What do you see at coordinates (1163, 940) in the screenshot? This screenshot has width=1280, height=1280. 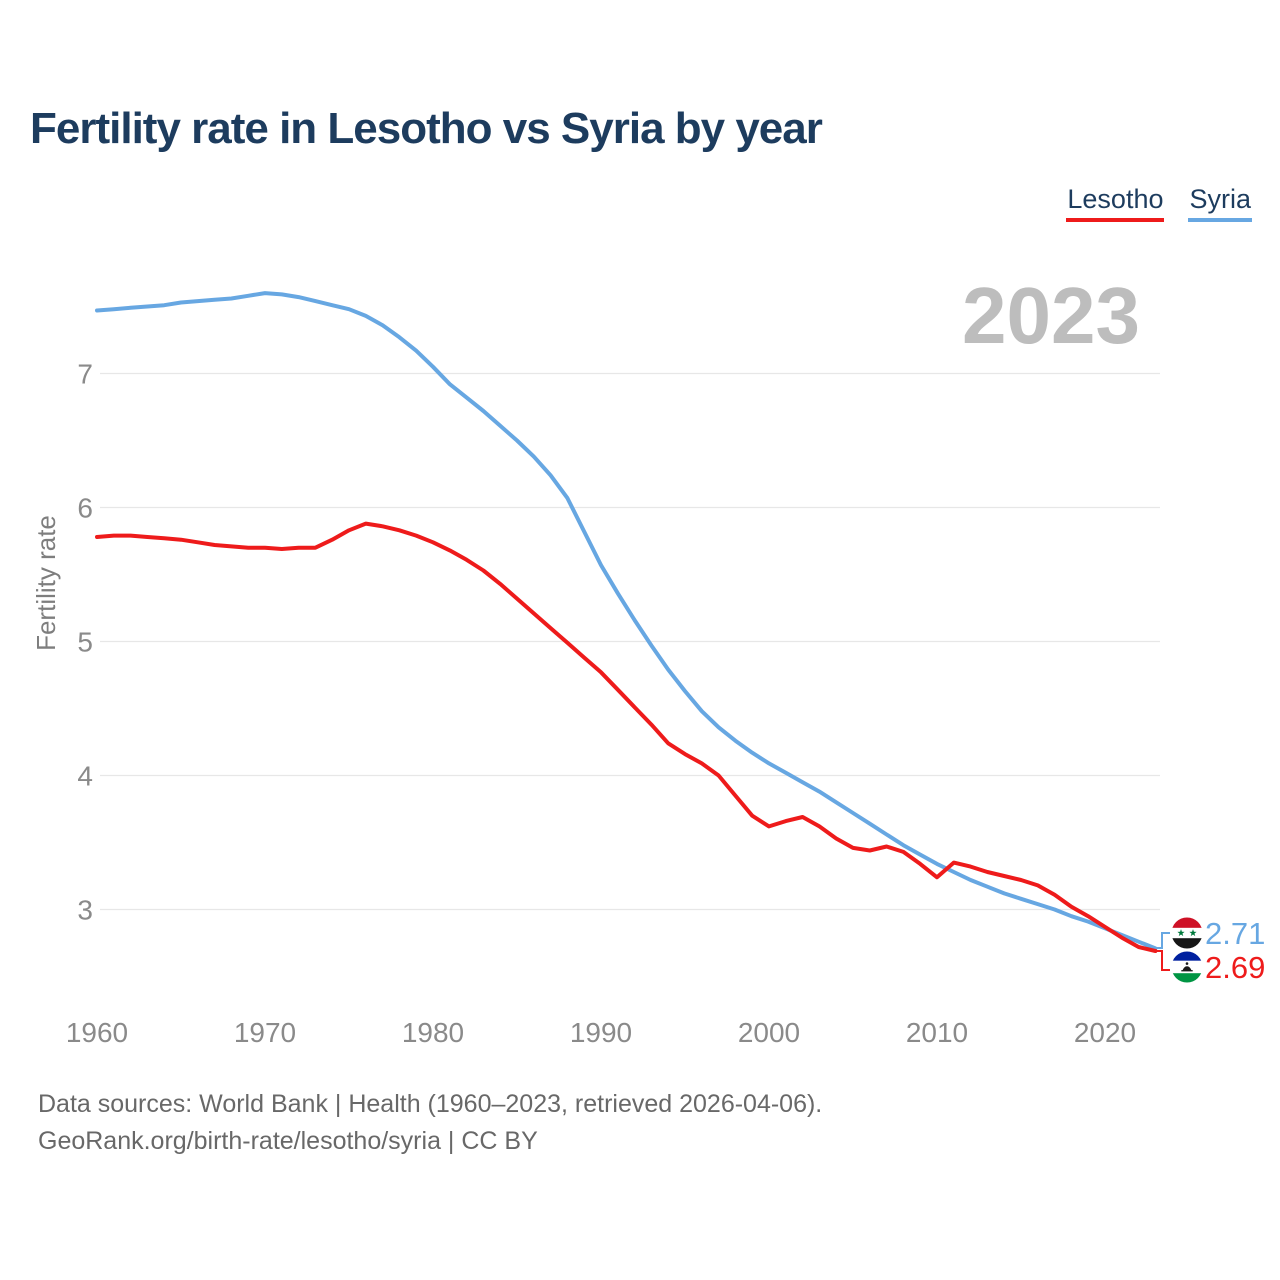 I see `syria-connector-line` at bounding box center [1163, 940].